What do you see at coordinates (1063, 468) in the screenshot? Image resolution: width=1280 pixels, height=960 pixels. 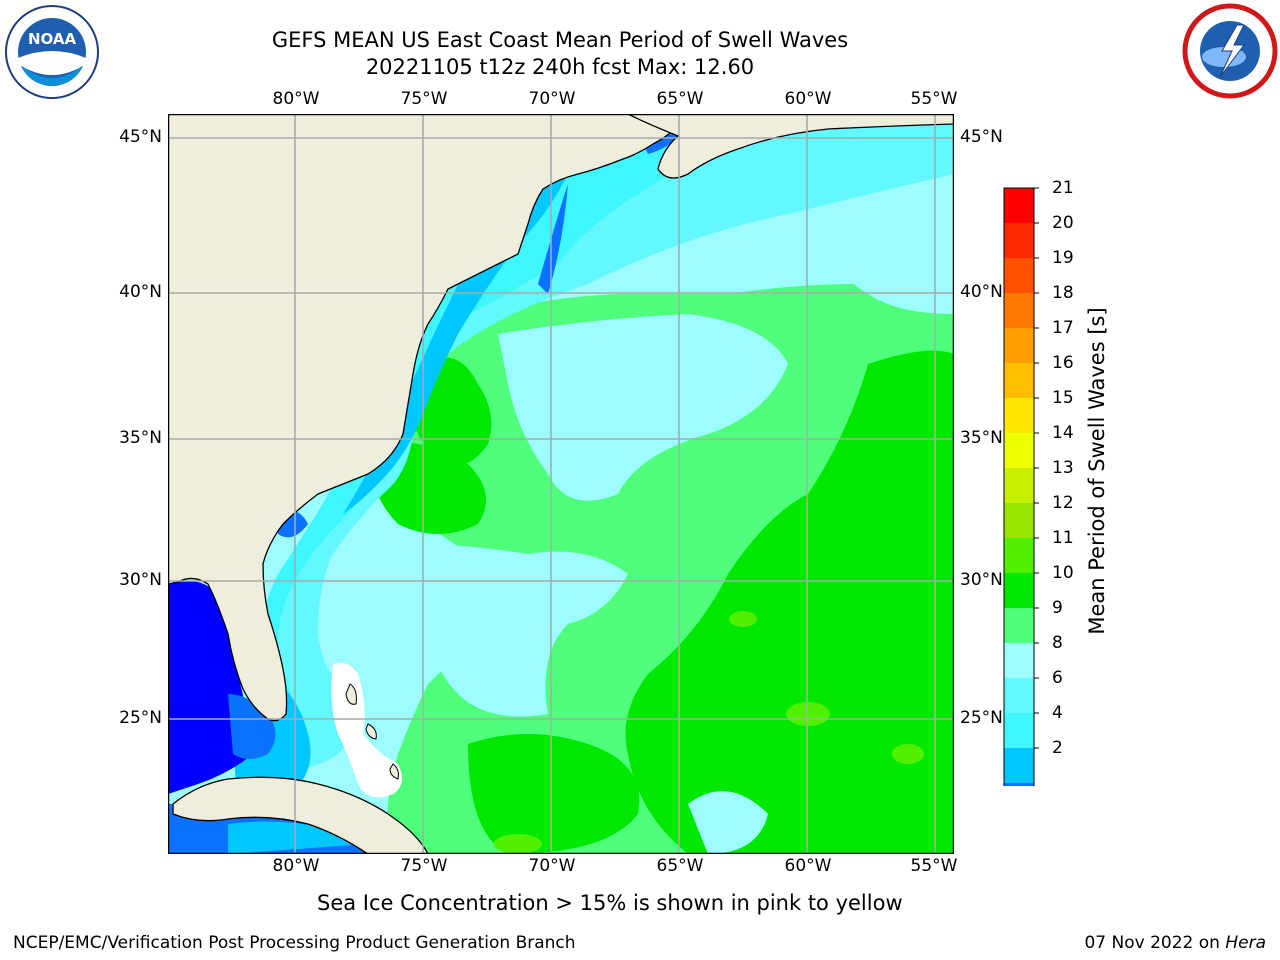 I see `colorbar-tick-label: 13` at bounding box center [1063, 468].